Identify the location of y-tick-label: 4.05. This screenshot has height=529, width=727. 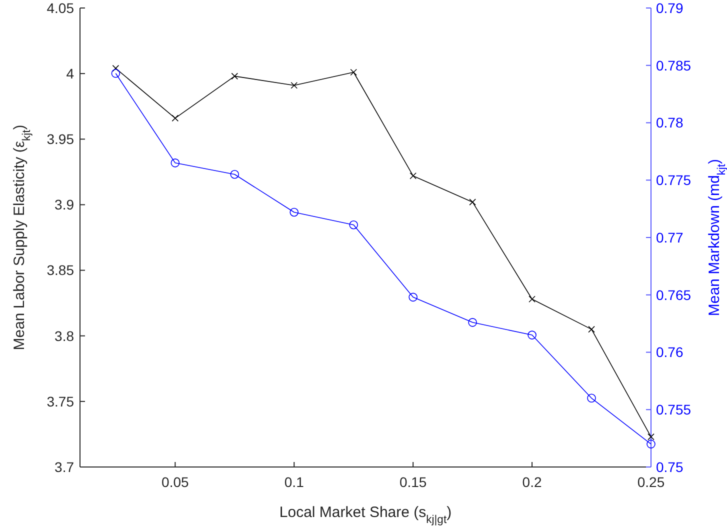
(60, 8).